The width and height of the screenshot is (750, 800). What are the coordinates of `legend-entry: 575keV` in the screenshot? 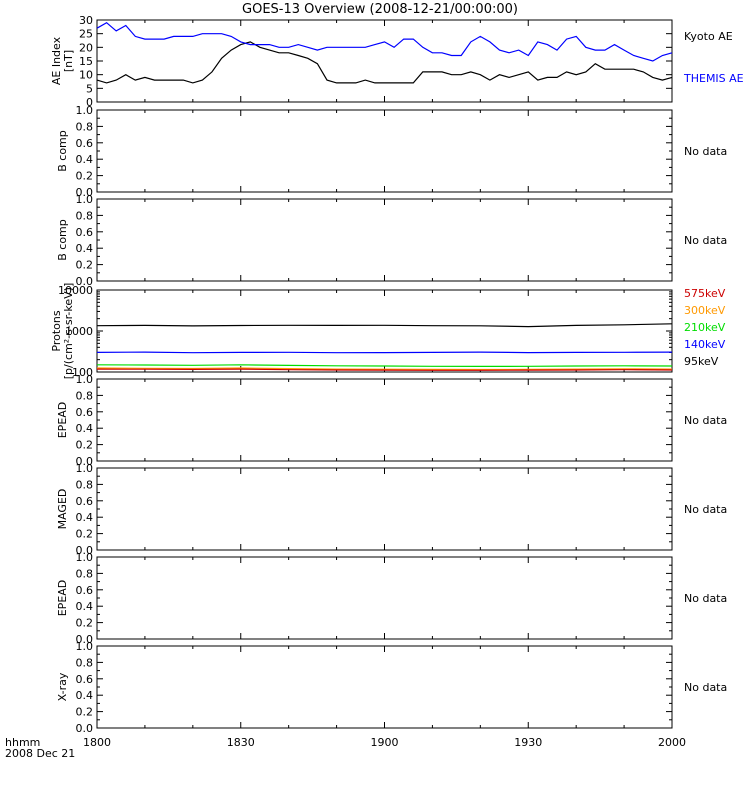 It's located at (705, 293).